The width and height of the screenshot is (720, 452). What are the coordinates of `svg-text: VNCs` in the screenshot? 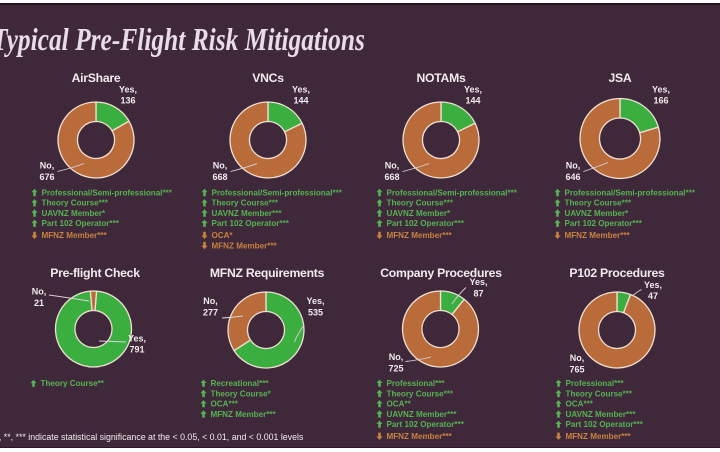 It's located at (268, 78).